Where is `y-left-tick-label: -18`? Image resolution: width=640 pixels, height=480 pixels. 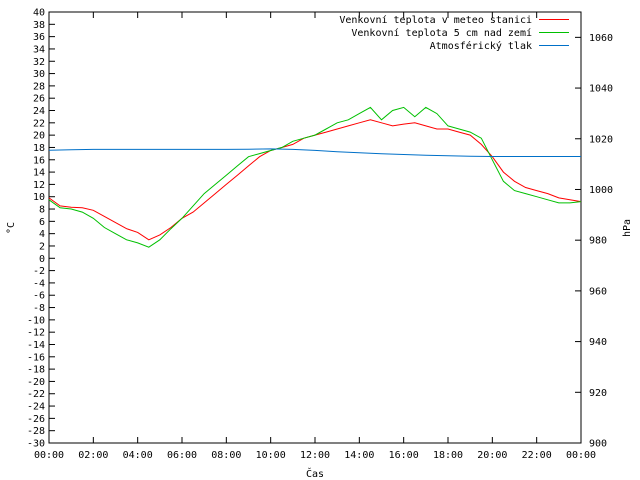
y-left-tick-label: -18 is located at coordinates (36, 370).